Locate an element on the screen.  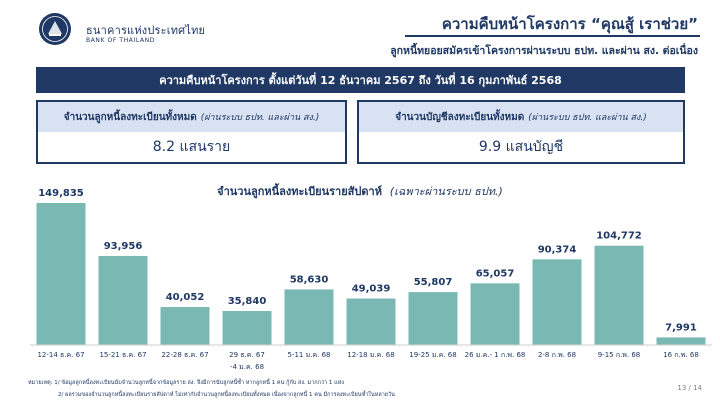
title-divider is located at coordinates (552, 36).